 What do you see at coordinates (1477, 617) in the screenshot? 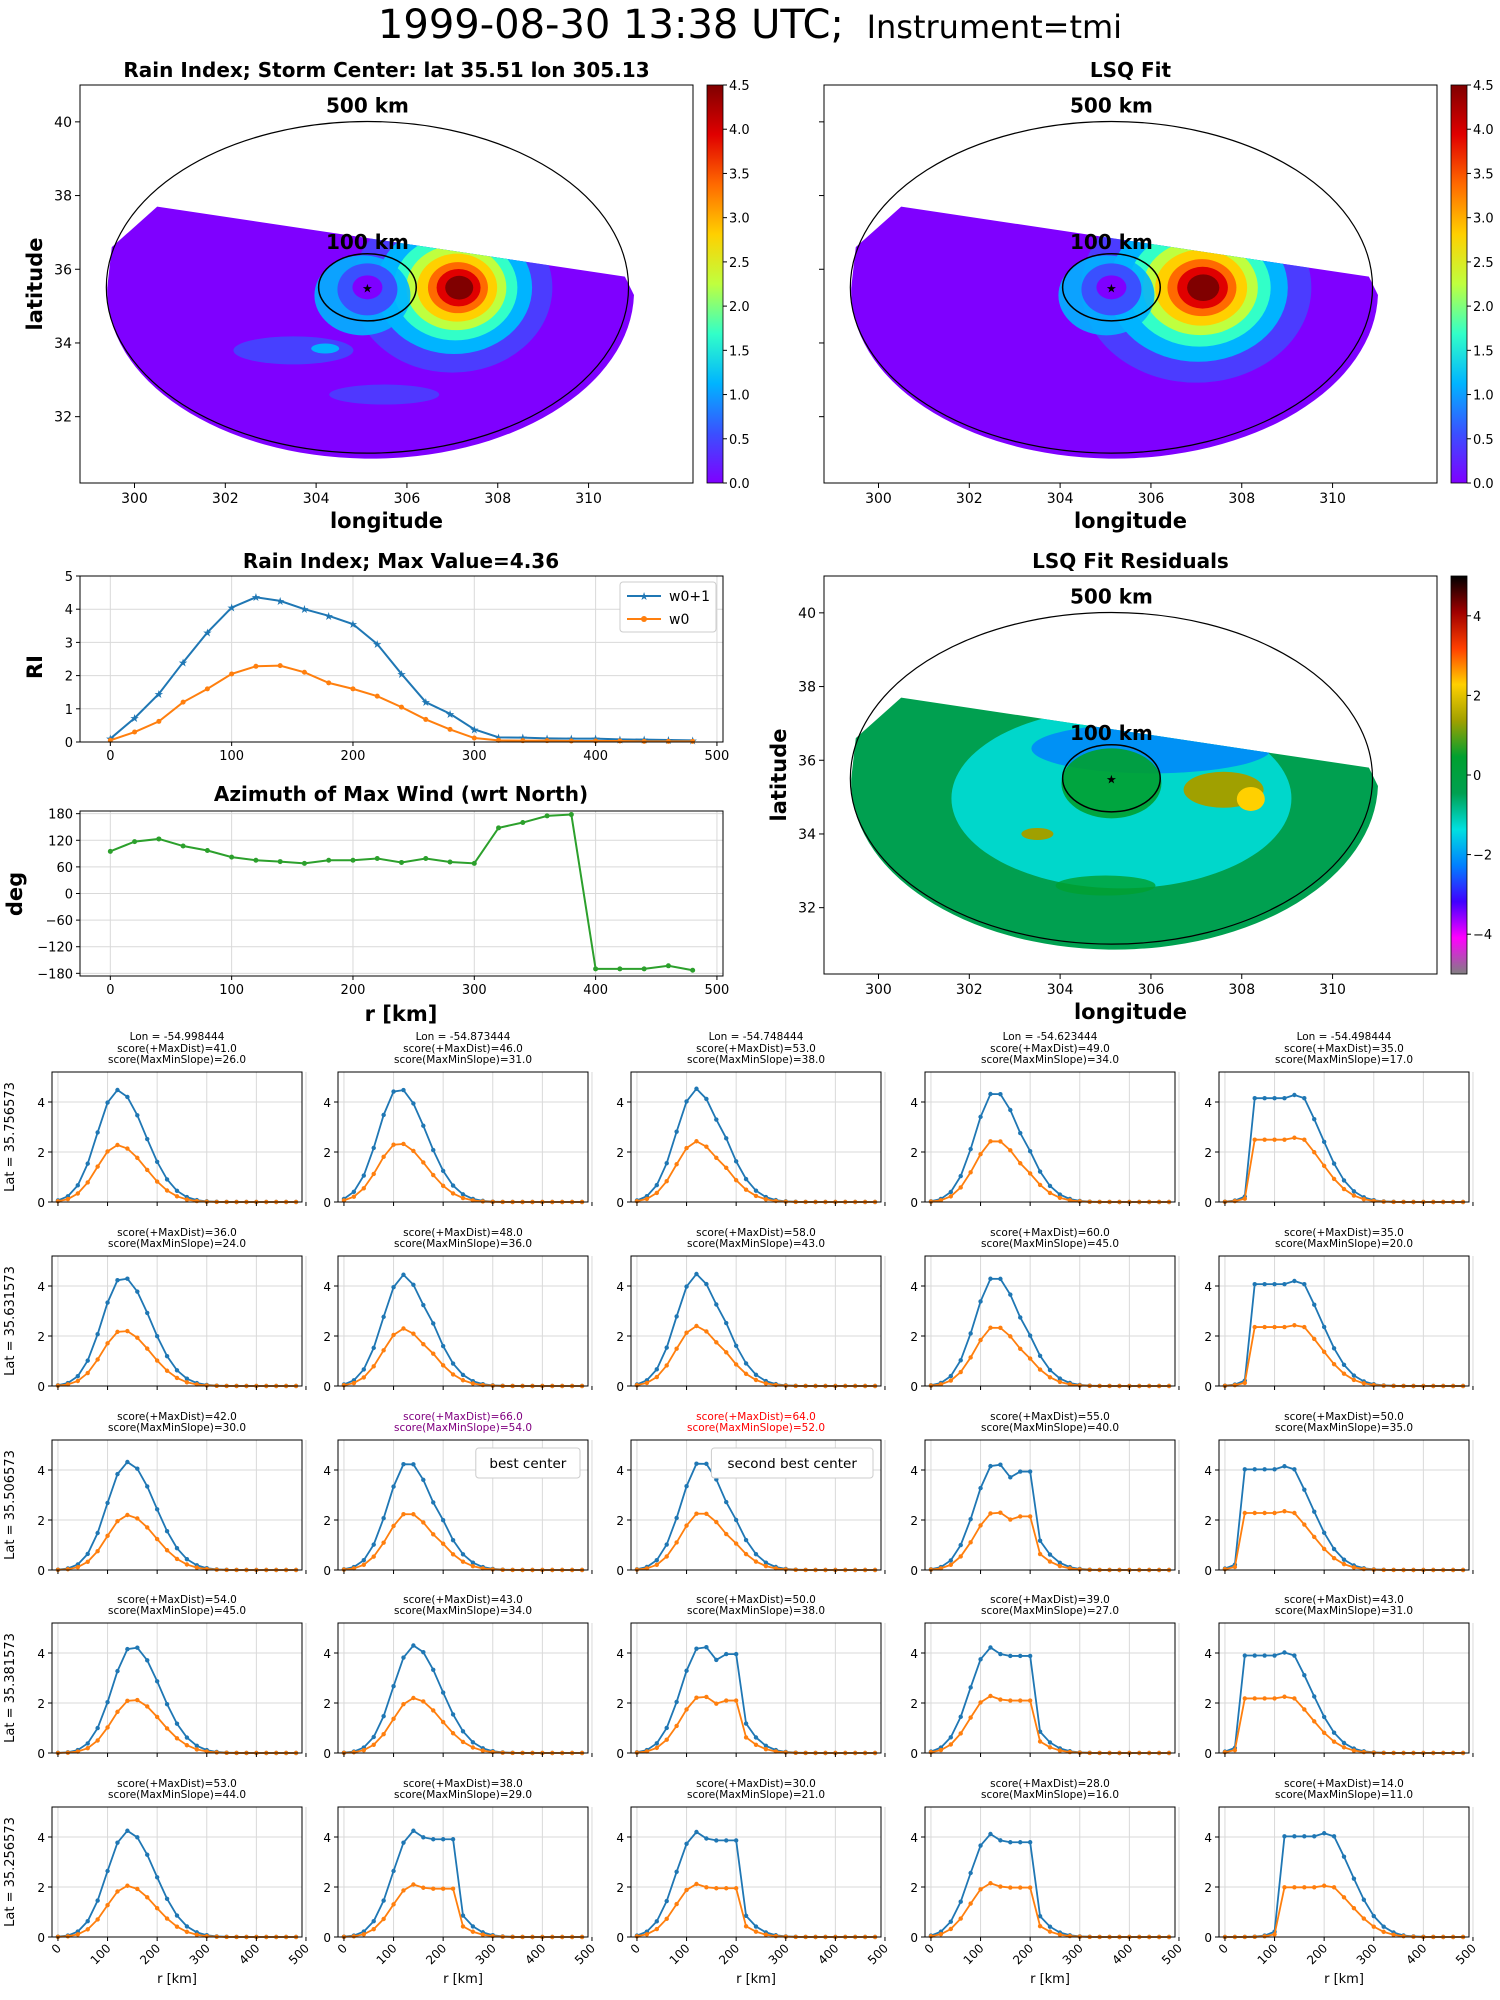
I see `colorbar-tick-label: 4` at bounding box center [1477, 617].